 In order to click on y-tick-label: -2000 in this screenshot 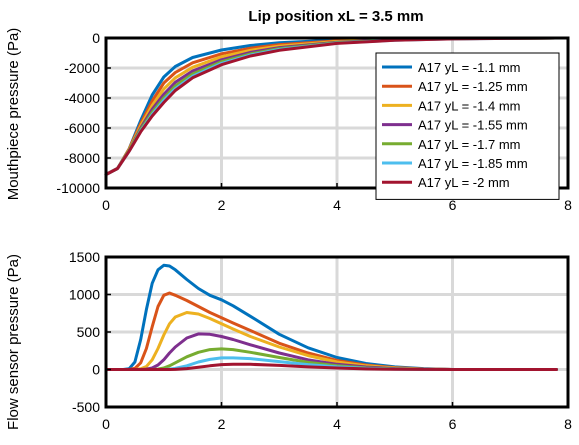, I will do `click(82, 68)`.